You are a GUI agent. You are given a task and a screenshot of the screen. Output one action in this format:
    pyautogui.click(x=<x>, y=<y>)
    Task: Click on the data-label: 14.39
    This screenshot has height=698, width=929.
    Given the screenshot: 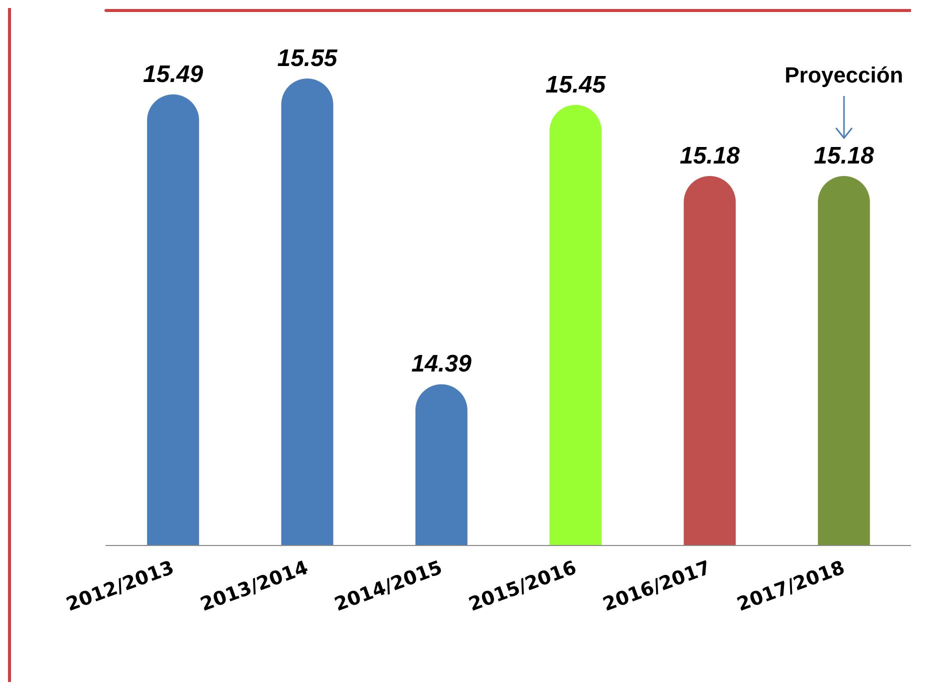 What is the action you would take?
    pyautogui.click(x=441, y=364)
    